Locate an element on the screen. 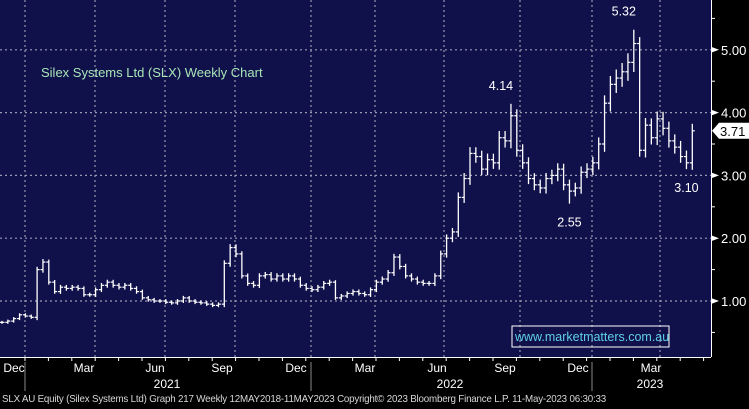 The width and height of the screenshot is (749, 409). x-year-label: 2021 is located at coordinates (167, 384).